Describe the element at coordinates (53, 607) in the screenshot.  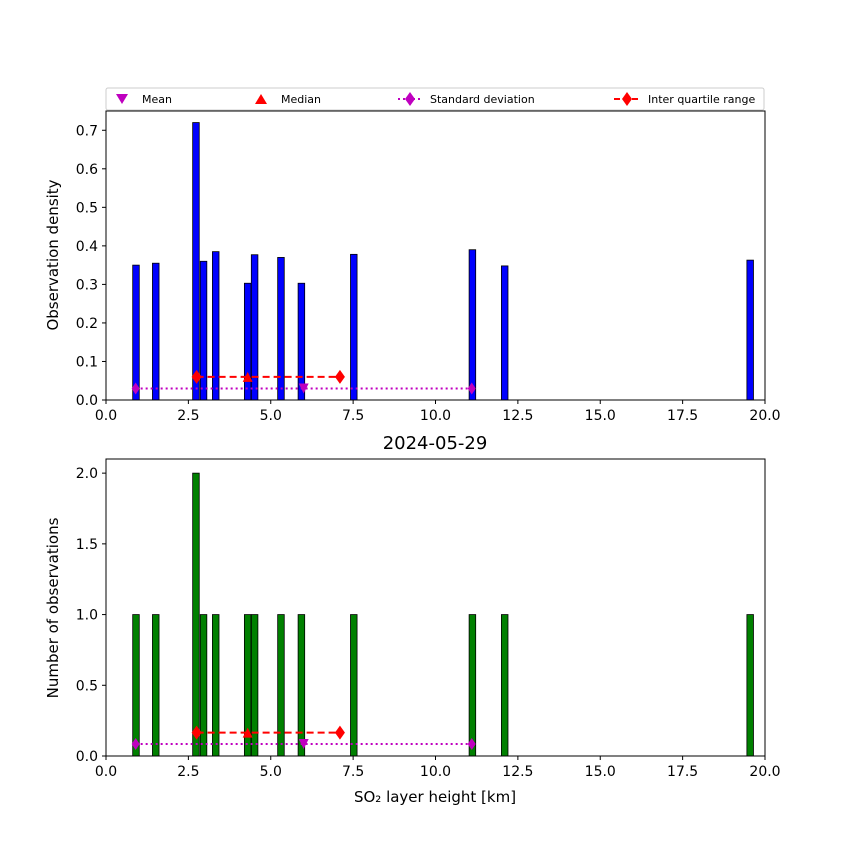
I see `bottom-y-axis-label: Number of observations` at that location.